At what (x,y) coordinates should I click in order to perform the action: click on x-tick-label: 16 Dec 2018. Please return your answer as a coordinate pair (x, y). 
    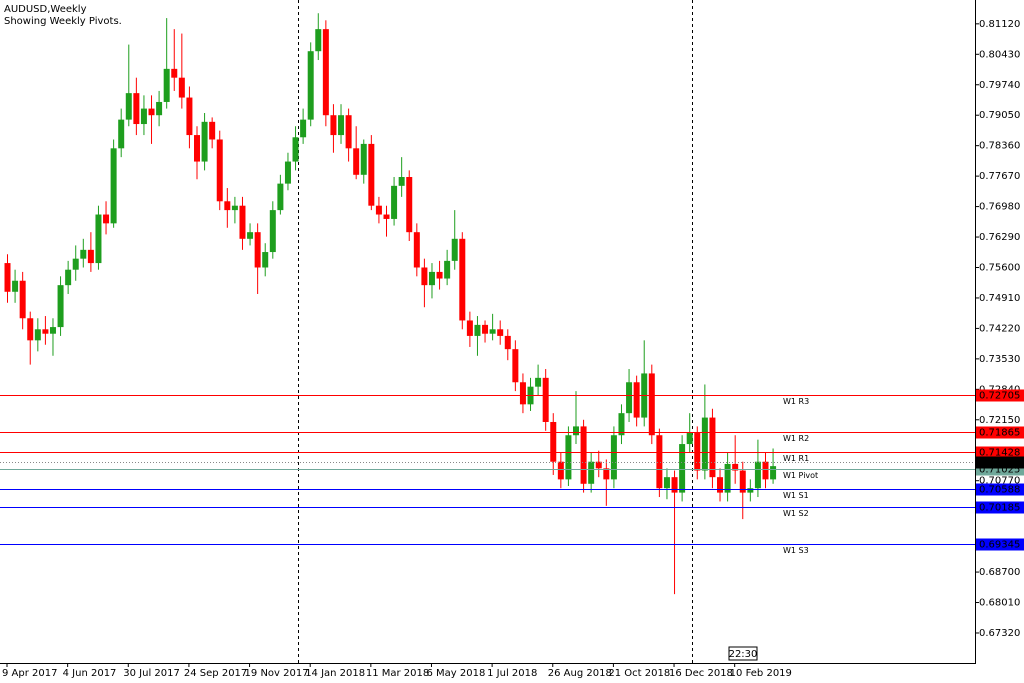
    Looking at the image, I should click on (701, 673).